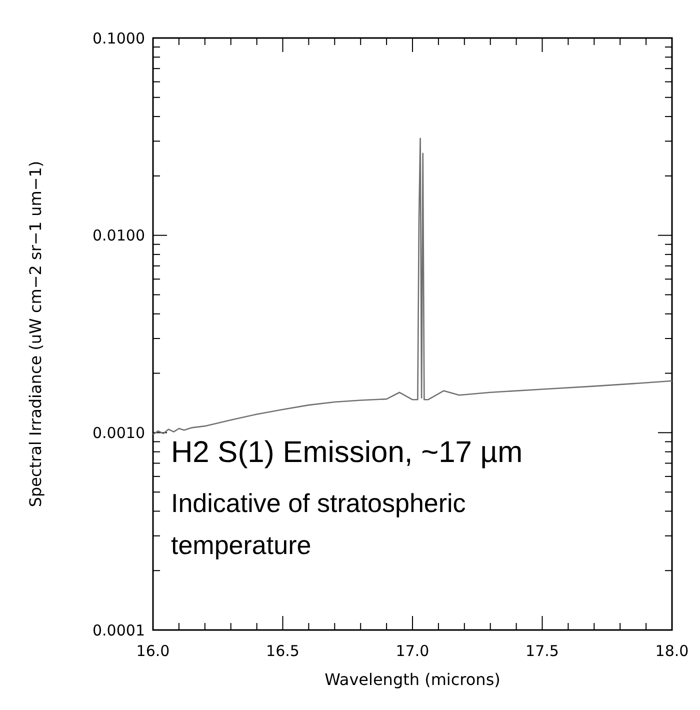  What do you see at coordinates (318, 524) in the screenshot?
I see `annotation: Indicative of stratospheric temperature` at bounding box center [318, 524].